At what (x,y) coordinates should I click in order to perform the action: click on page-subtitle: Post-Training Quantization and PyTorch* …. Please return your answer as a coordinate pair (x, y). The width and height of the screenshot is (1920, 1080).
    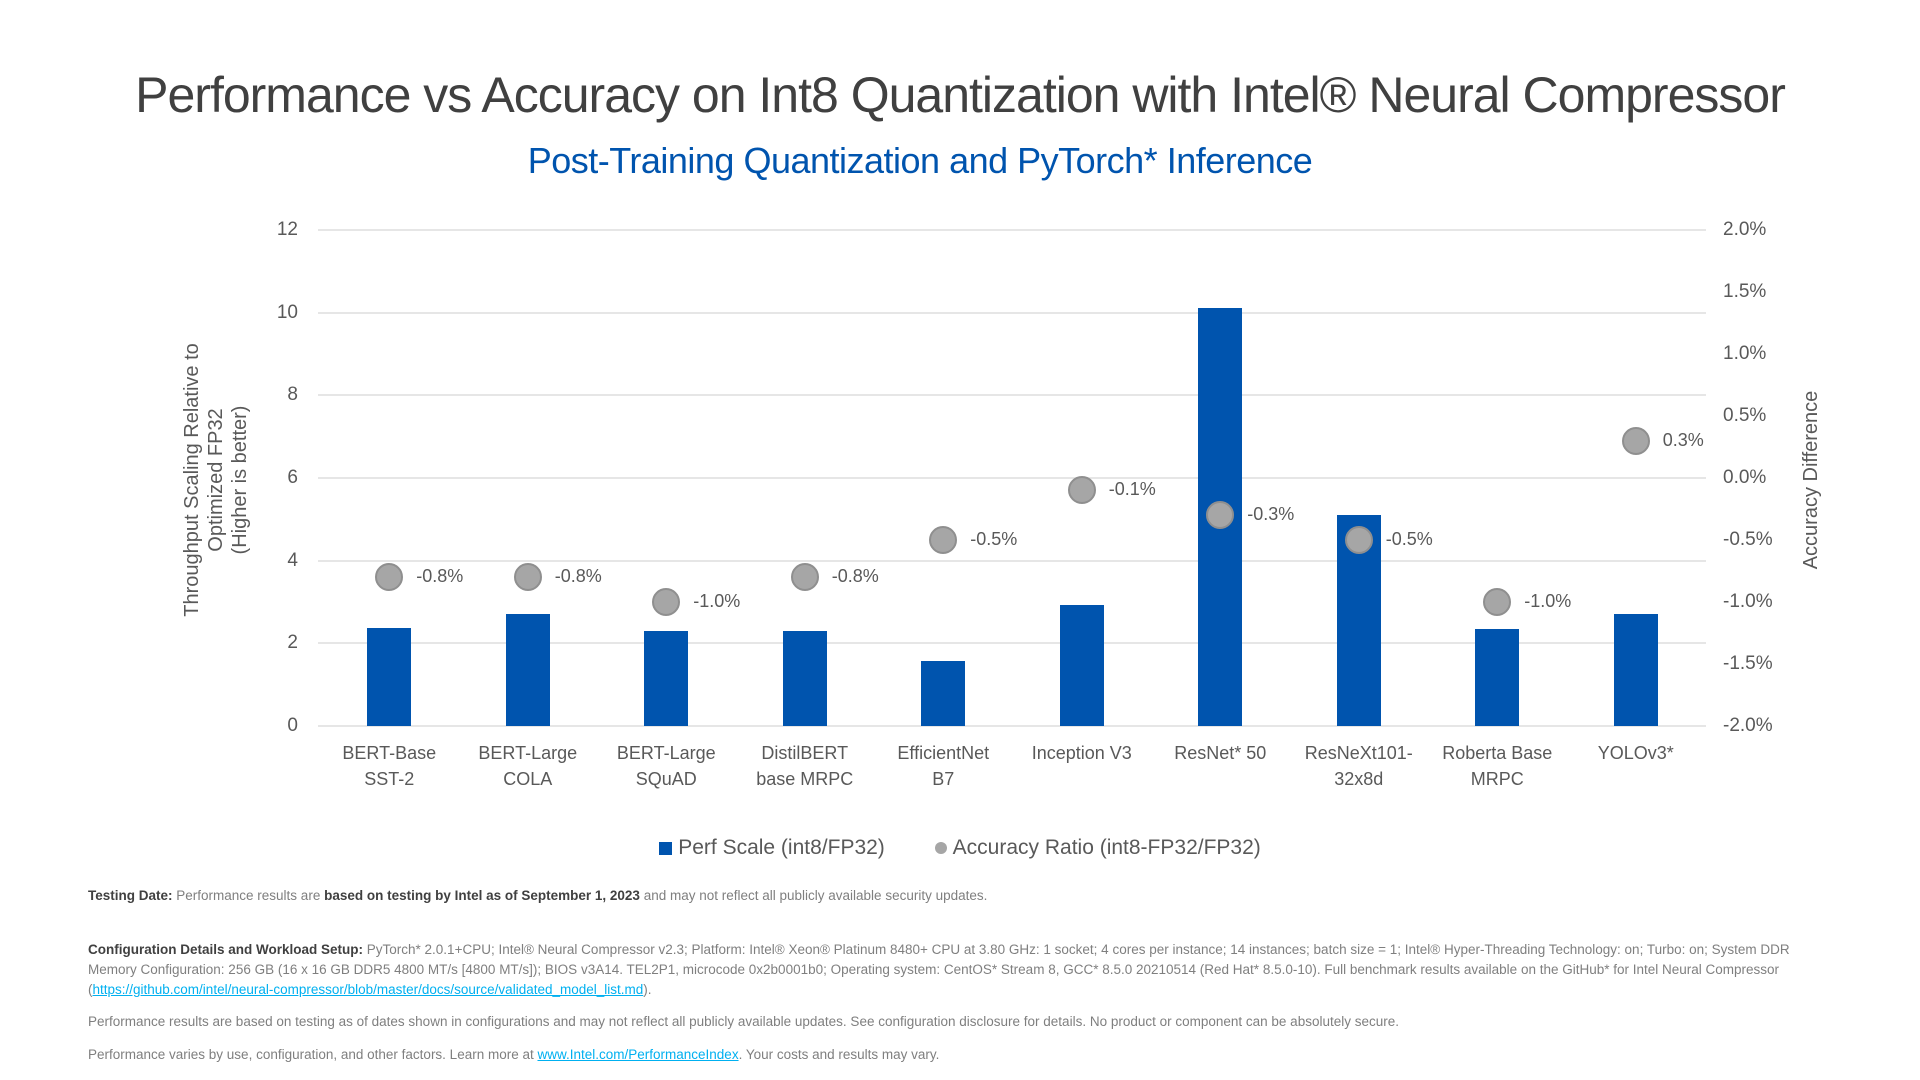
    Looking at the image, I should click on (920, 160).